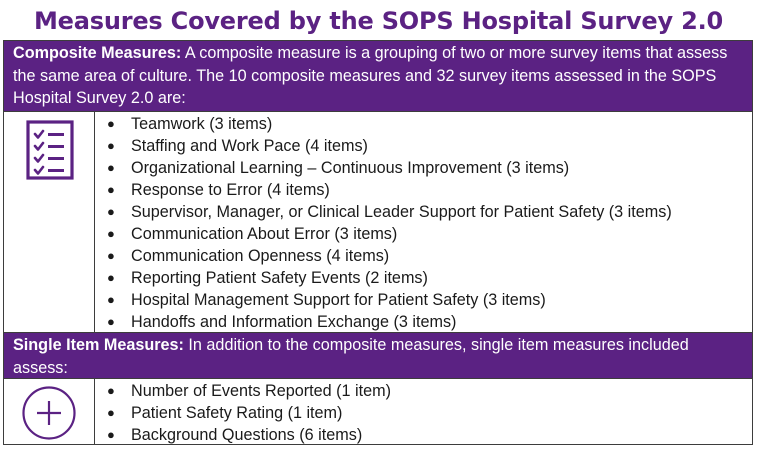 The width and height of the screenshot is (757, 449). I want to click on list-item: ● Response to Error (4 items), so click(383, 190).